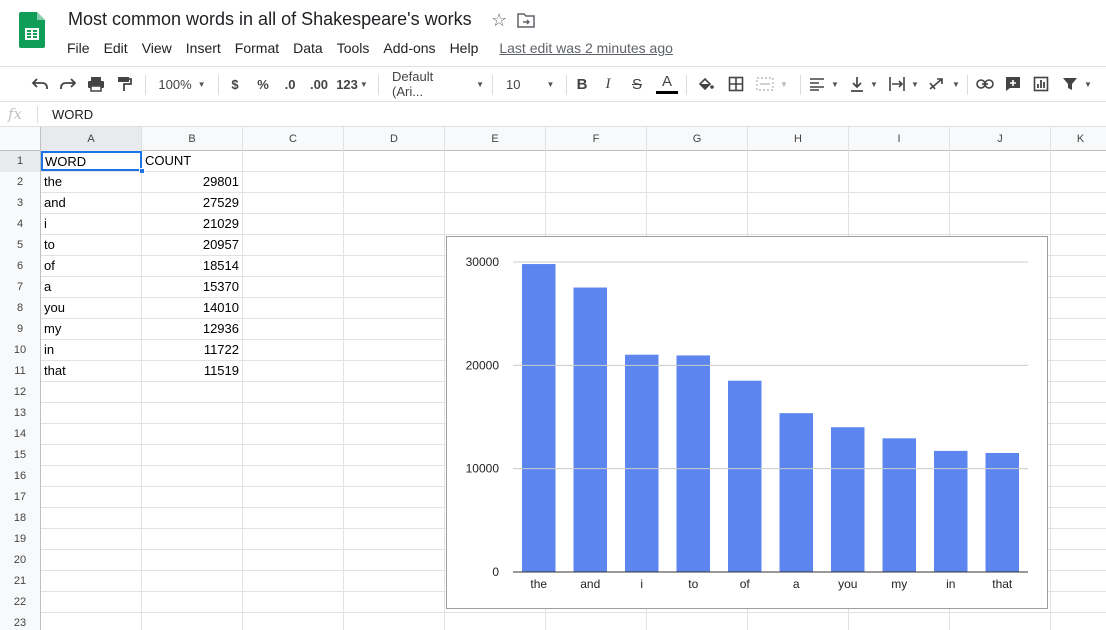  Describe the element at coordinates (192, 287) in the screenshot. I see `cell-b7: 15370` at that location.